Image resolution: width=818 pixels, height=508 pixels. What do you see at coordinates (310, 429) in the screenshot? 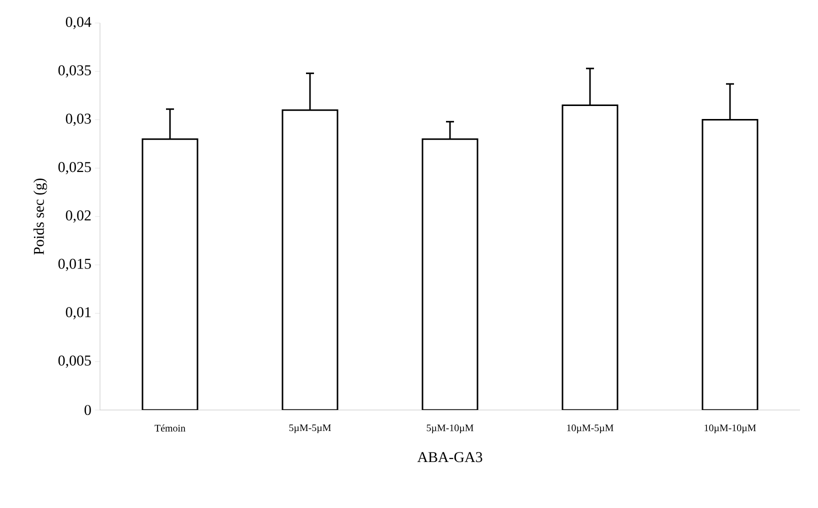
I see `x-tick-label: 5µM-5µM` at bounding box center [310, 429].